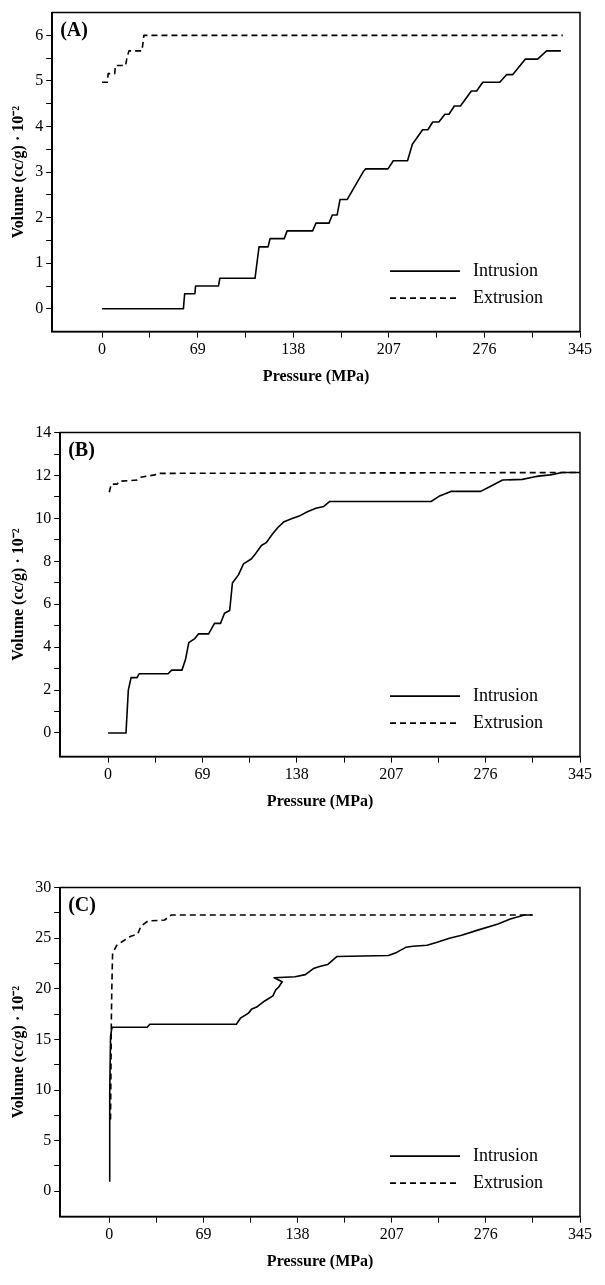  Describe the element at coordinates (43, 1038) in the screenshot. I see `y-tick-label: 15` at that location.